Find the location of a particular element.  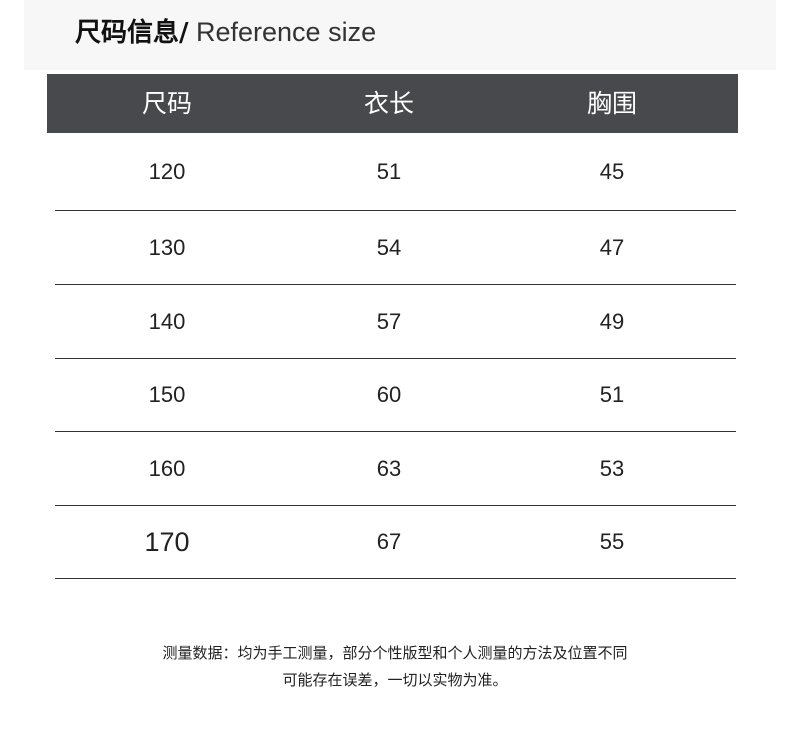

size-cell: 150 is located at coordinates (167, 394).